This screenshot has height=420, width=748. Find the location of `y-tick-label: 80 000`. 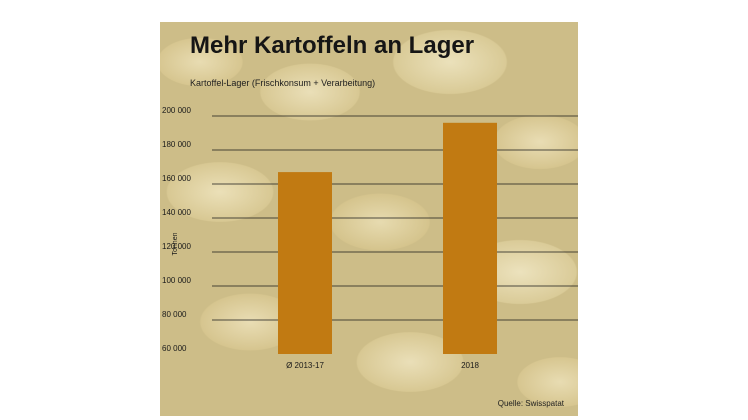

y-tick-label: 80 000 is located at coordinates (174, 314).